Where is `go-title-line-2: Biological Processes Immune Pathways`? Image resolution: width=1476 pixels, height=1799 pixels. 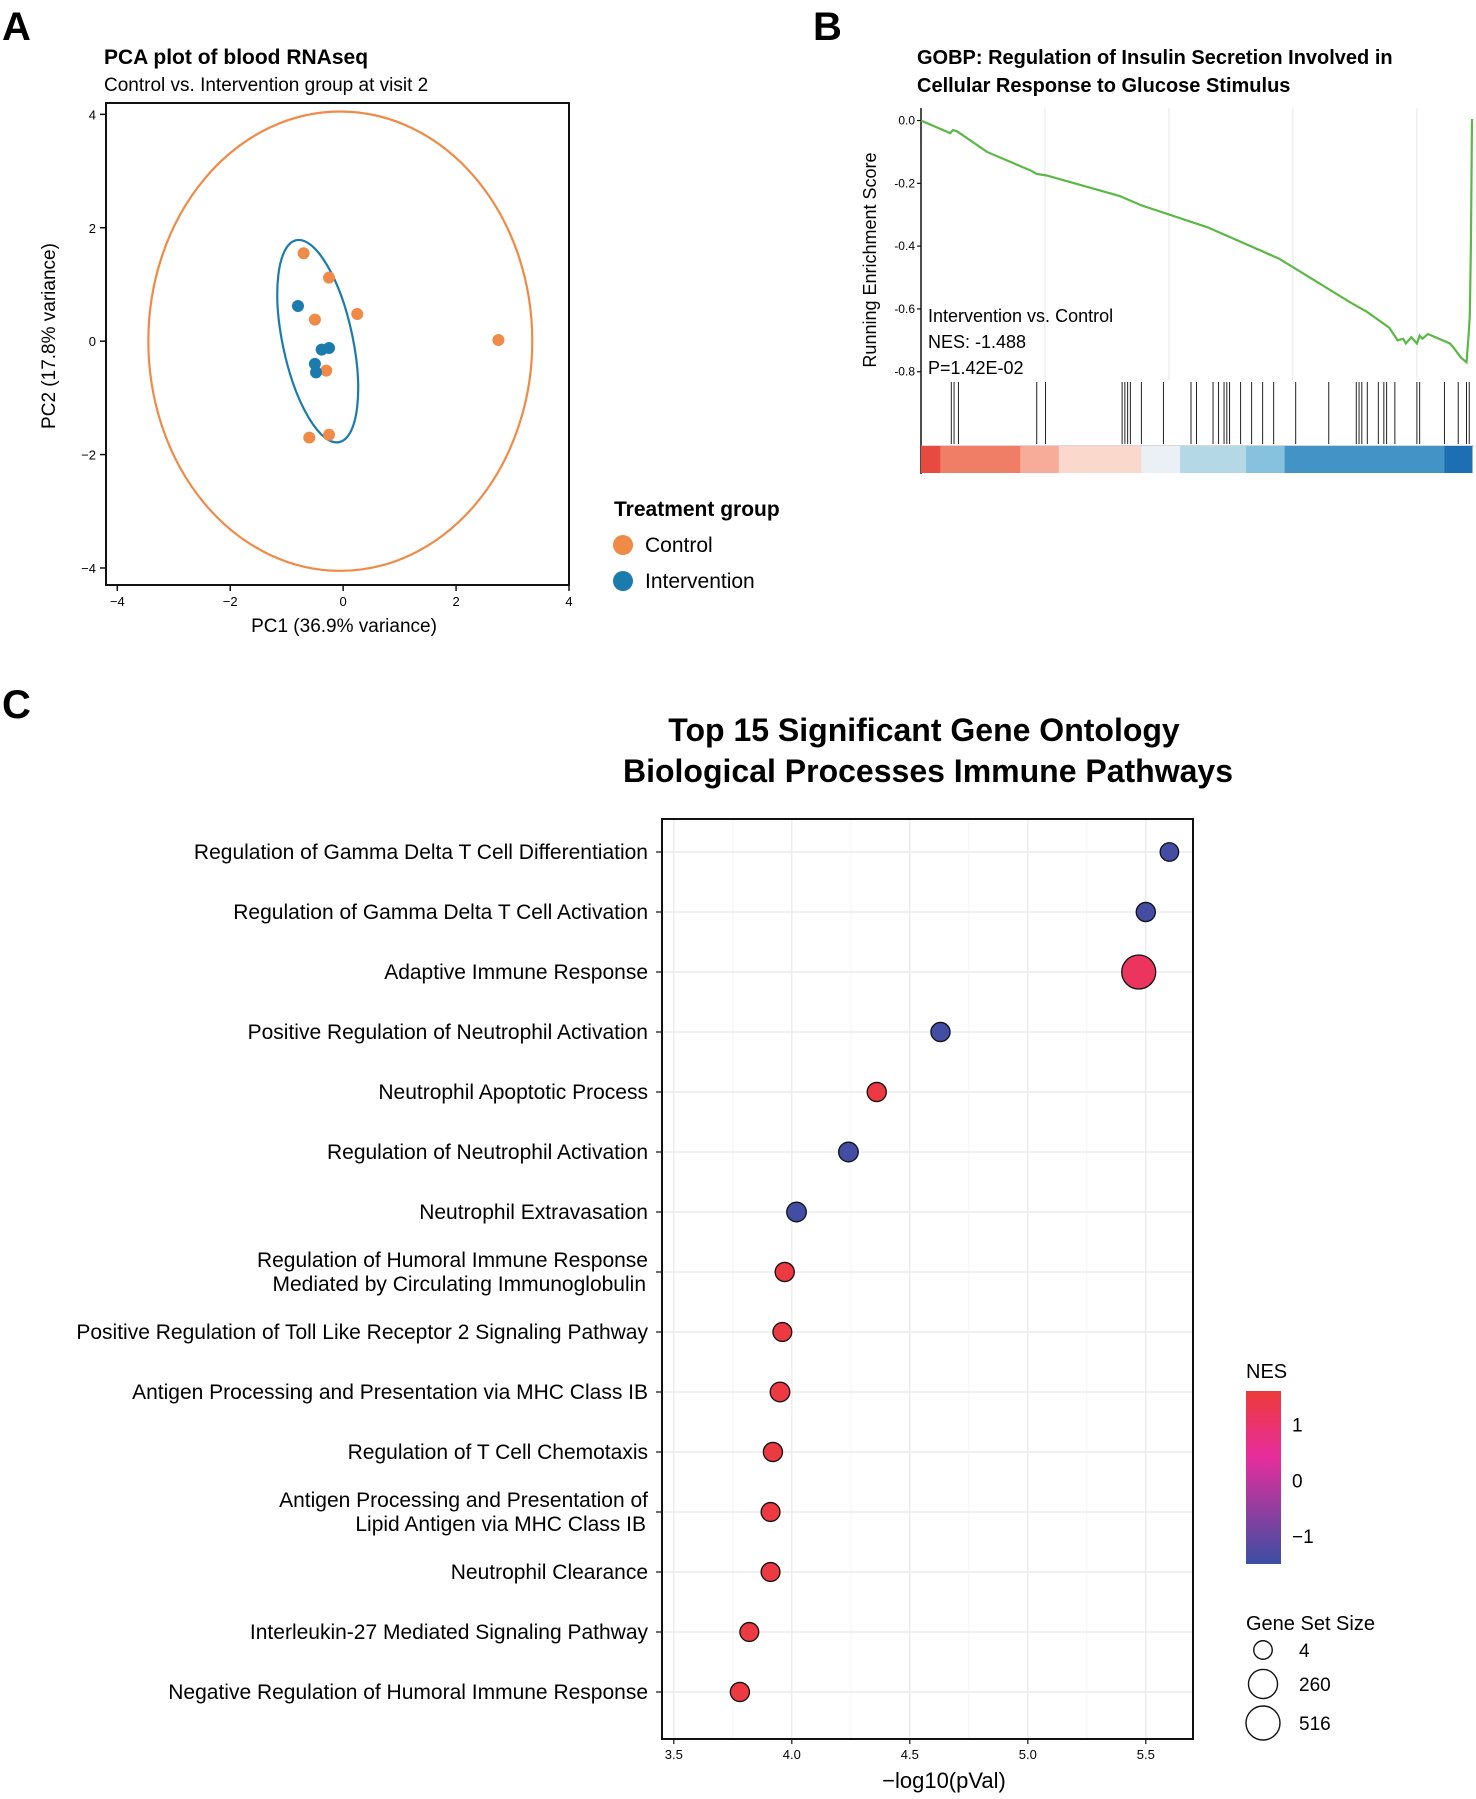
go-title-line-2: Biological Processes Immune Pathways is located at coordinates (928, 771).